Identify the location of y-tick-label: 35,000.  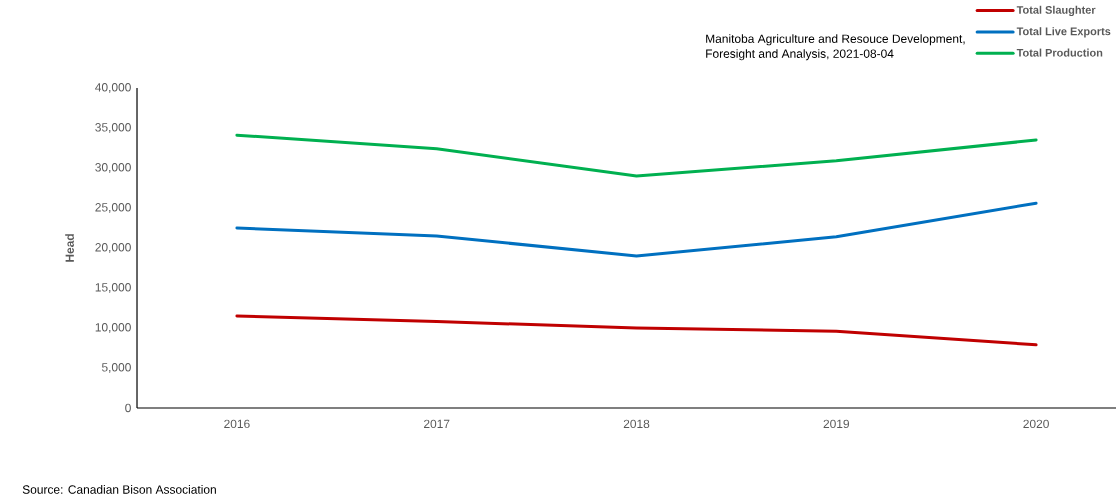
(113, 128).